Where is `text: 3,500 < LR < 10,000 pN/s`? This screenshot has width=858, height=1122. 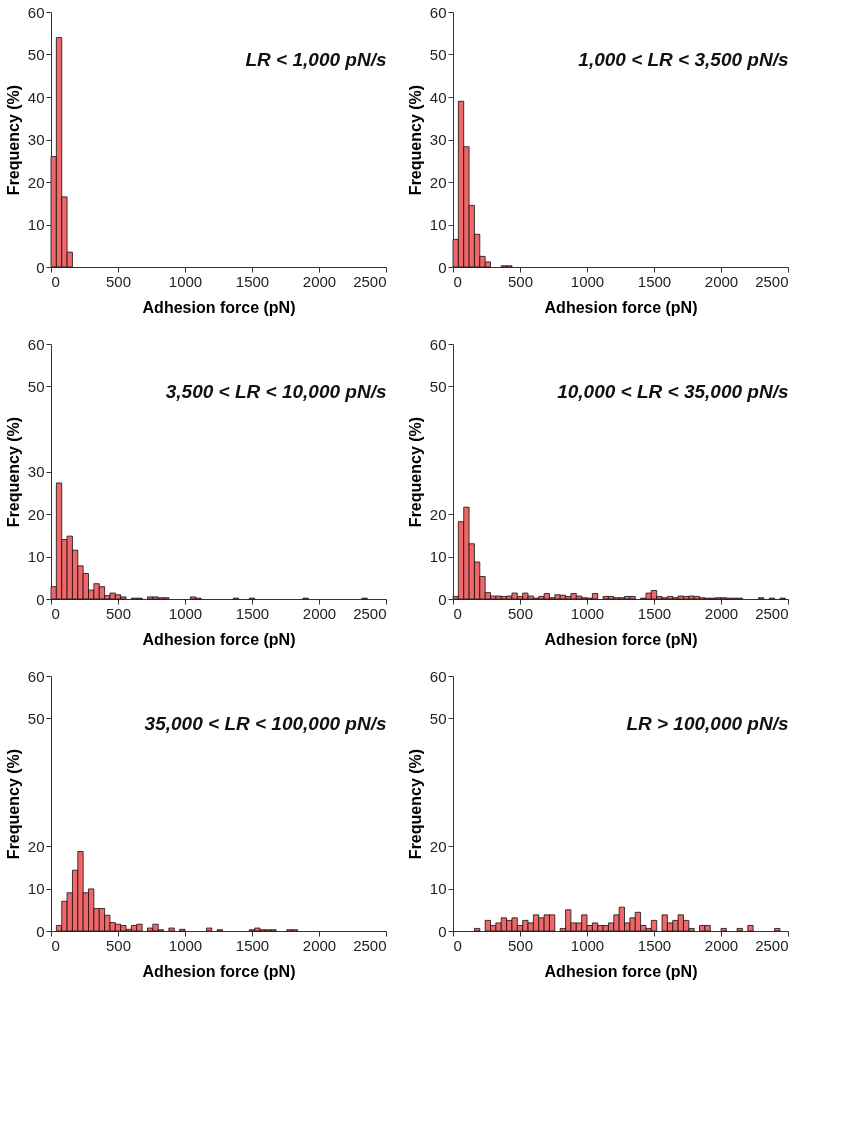 text: 3,500 < LR < 10,000 pN/s is located at coordinates (276, 391).